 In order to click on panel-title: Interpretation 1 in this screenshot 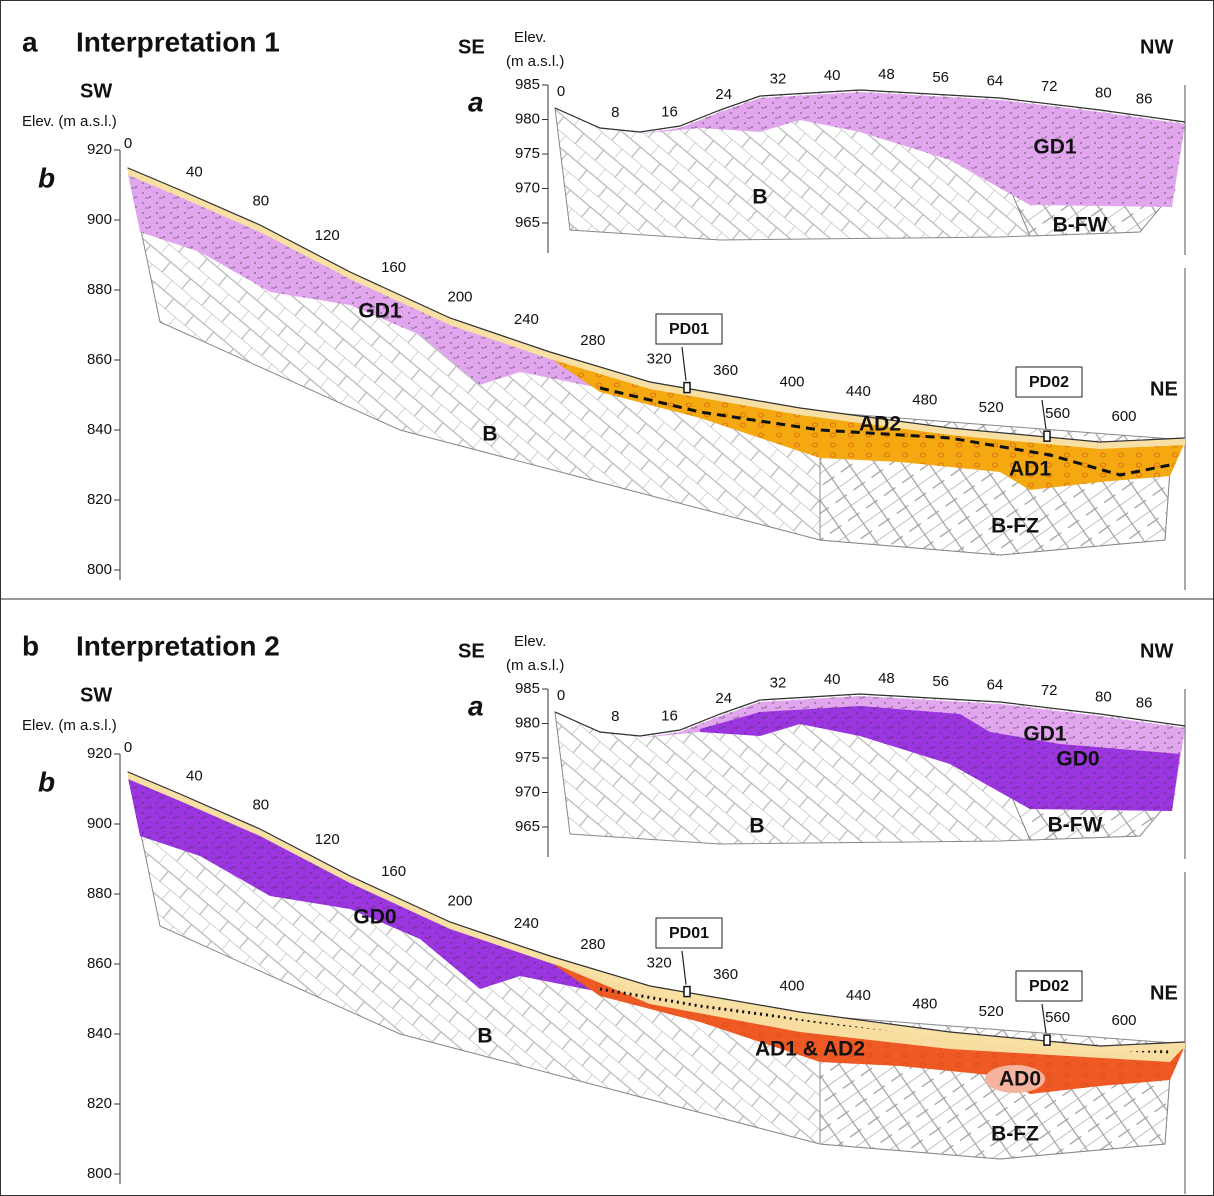, I will do `click(178, 41)`.